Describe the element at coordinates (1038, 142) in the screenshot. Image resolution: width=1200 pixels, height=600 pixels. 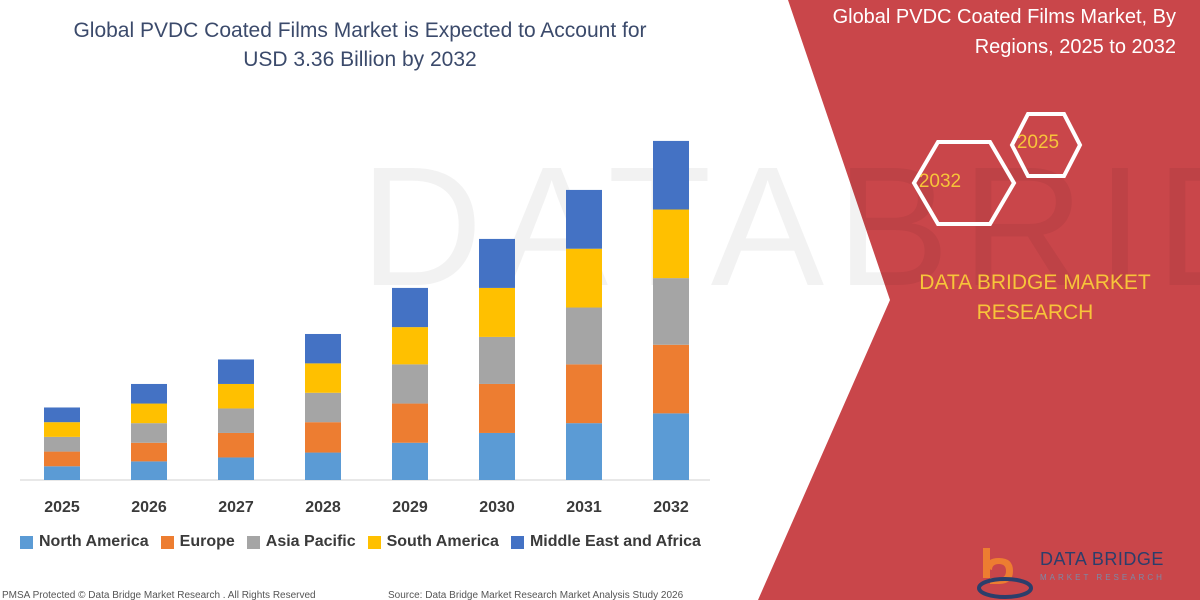
I see `hexagon-back-label: 2025` at that location.